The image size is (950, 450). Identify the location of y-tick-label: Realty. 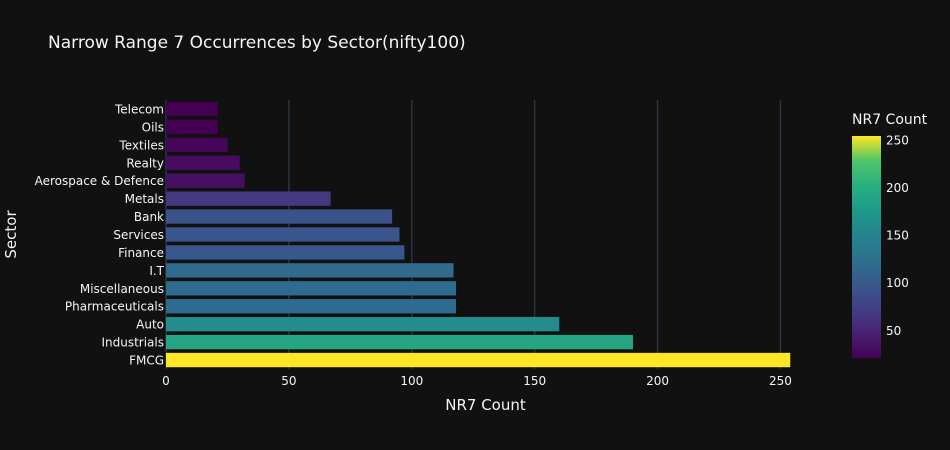
(145, 163).